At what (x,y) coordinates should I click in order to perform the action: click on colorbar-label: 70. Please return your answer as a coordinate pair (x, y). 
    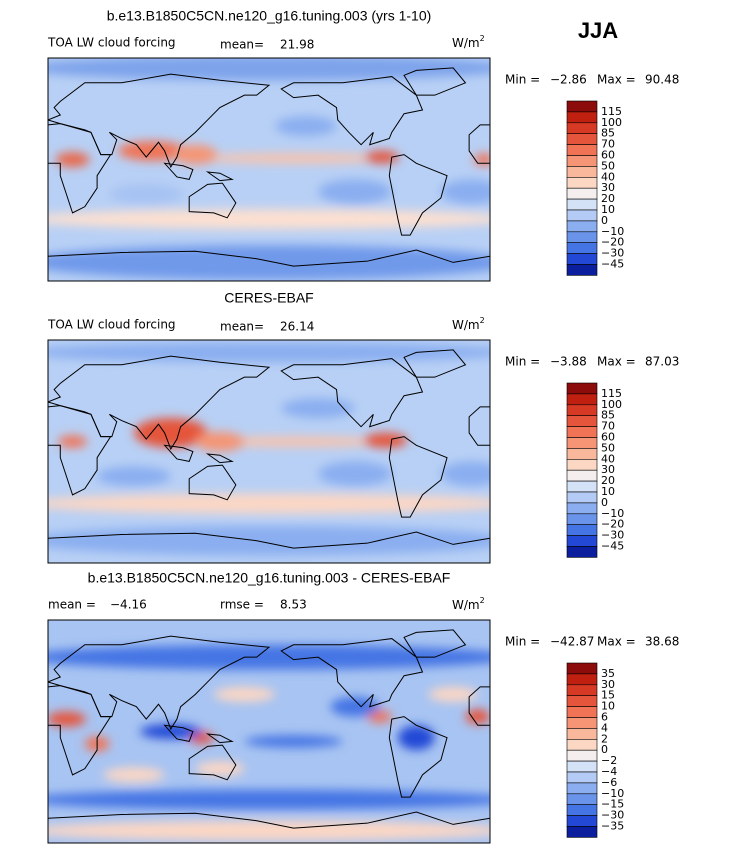
    Looking at the image, I should click on (608, 426).